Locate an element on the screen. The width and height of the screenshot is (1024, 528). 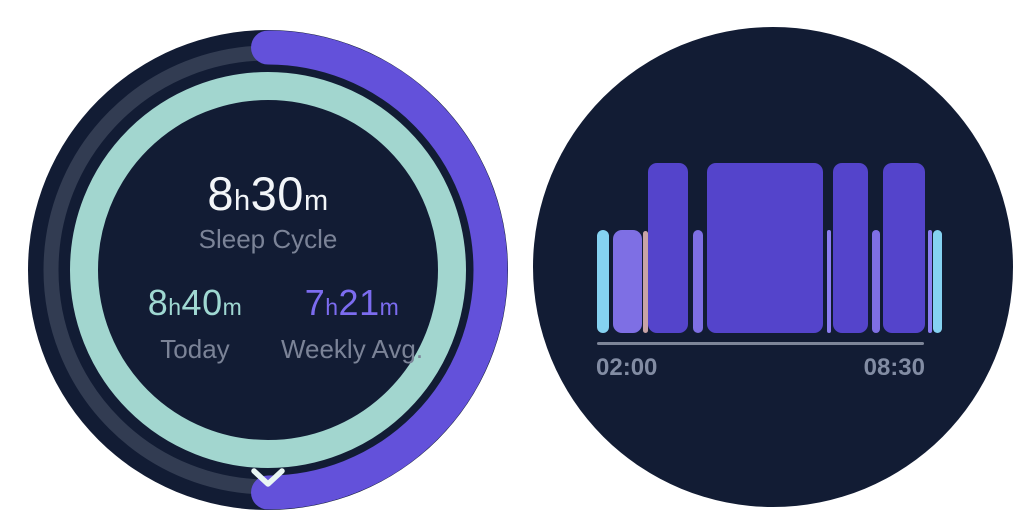
time-axis-labels: 02:00 08:30 is located at coordinates (773, 369).